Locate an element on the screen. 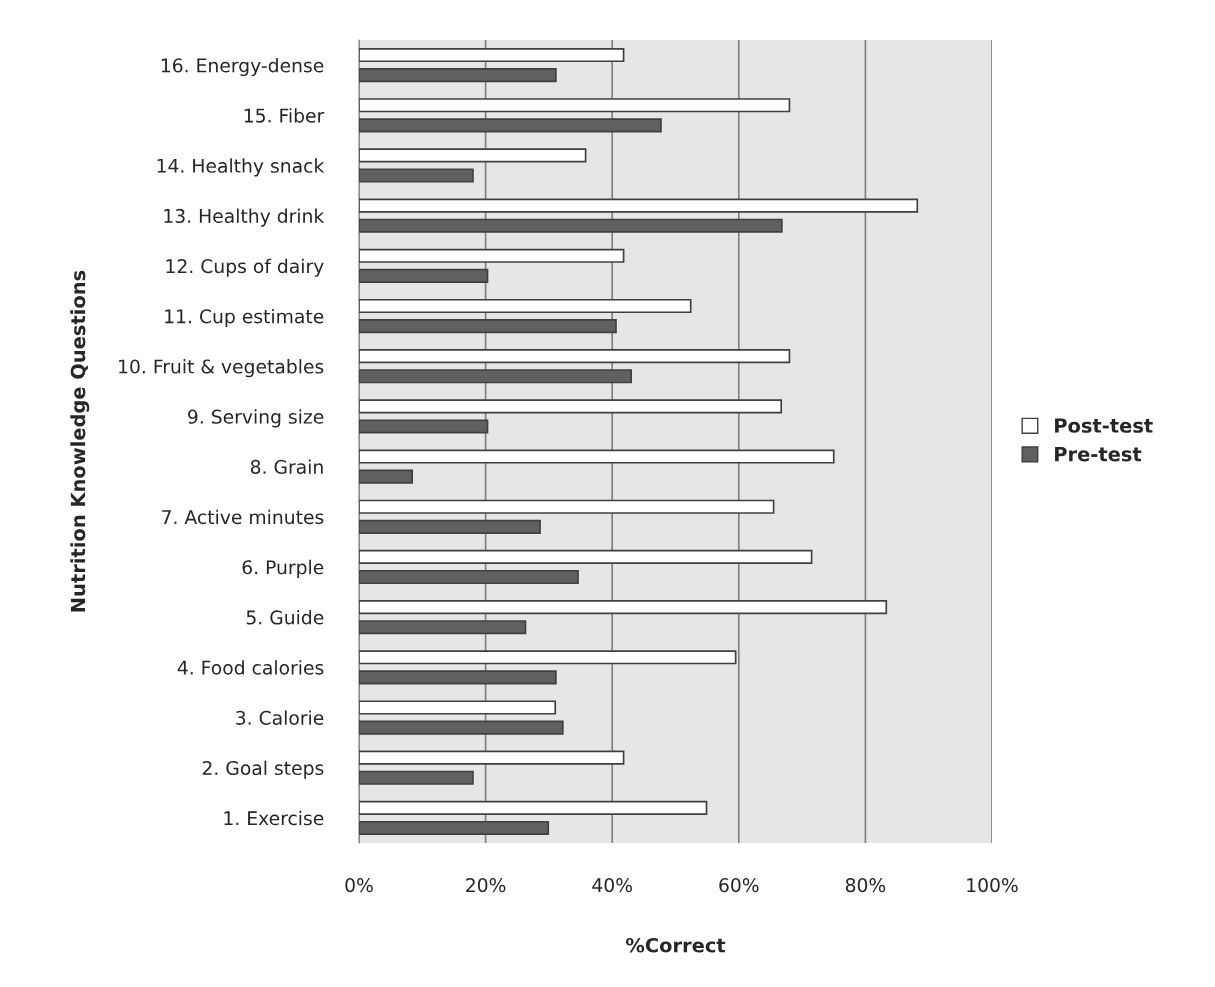  legend-label: Pre-test is located at coordinates (1098, 454).